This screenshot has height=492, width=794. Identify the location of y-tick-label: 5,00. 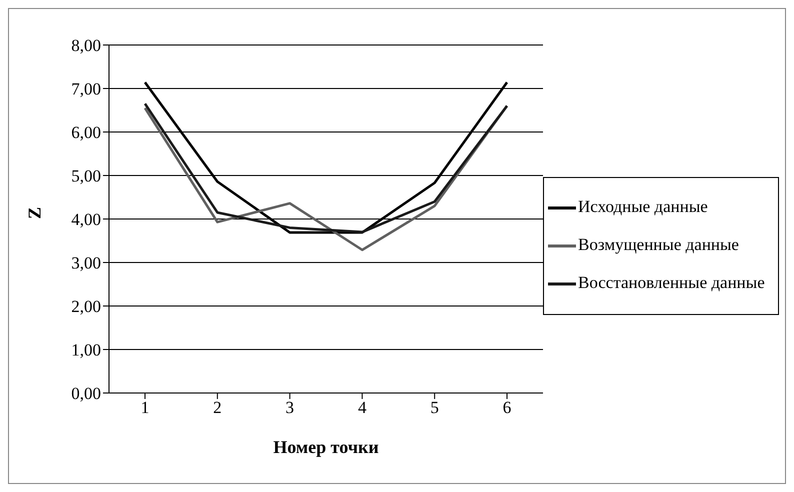
(86, 176).